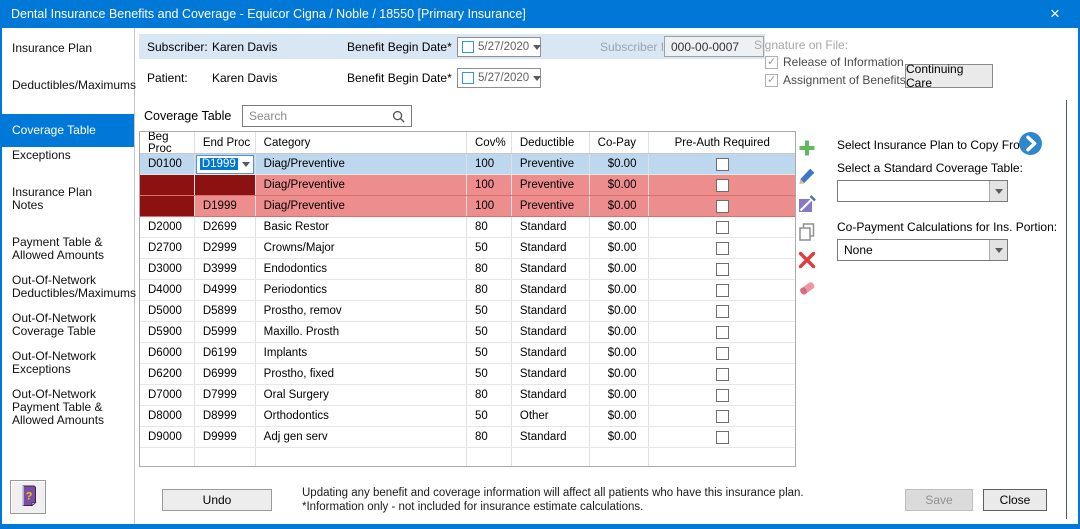 This screenshot has width=1080, height=529. Describe the element at coordinates (74, 85) in the screenshot. I see `sidebar-item-deductibles-maximums: Deductibles/Maximums` at that location.